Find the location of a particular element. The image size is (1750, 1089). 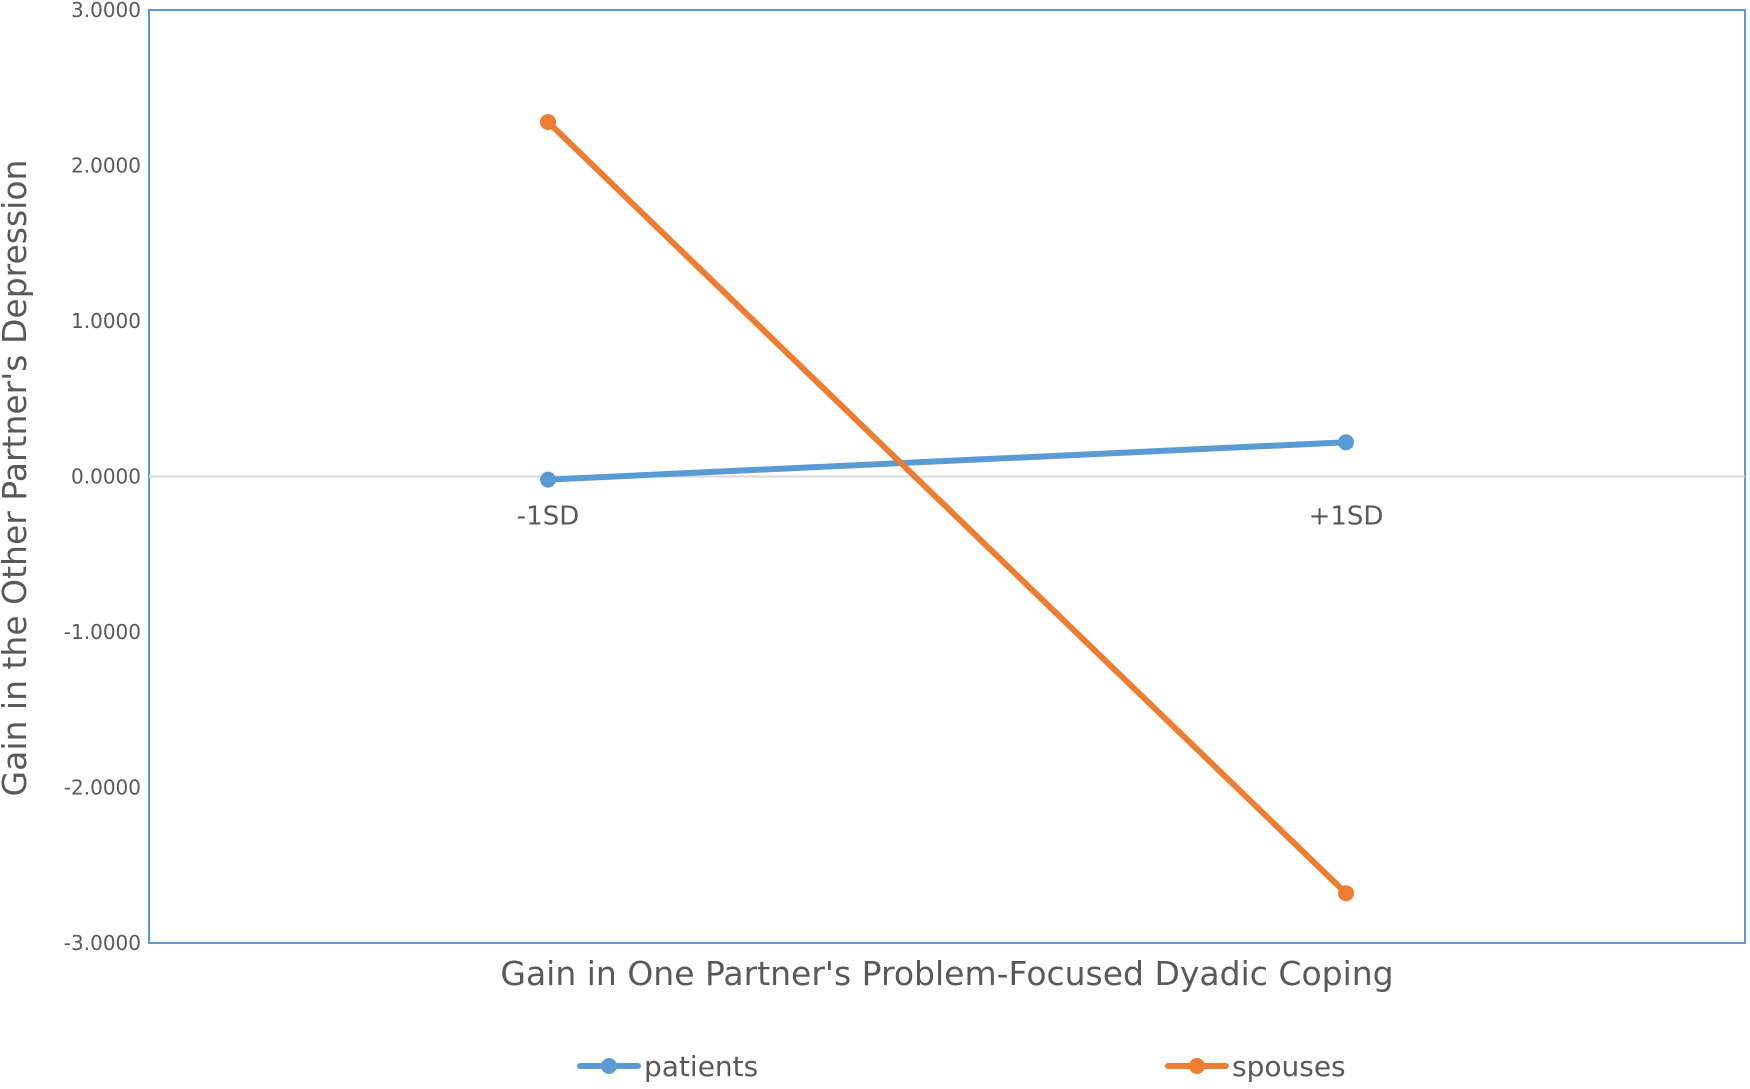

legend-marker-patients is located at coordinates (609, 1066).